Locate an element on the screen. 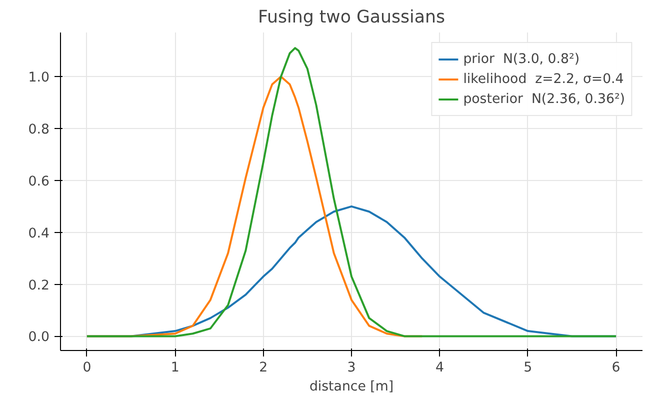  x-tick-label: 2 is located at coordinates (263, 368).